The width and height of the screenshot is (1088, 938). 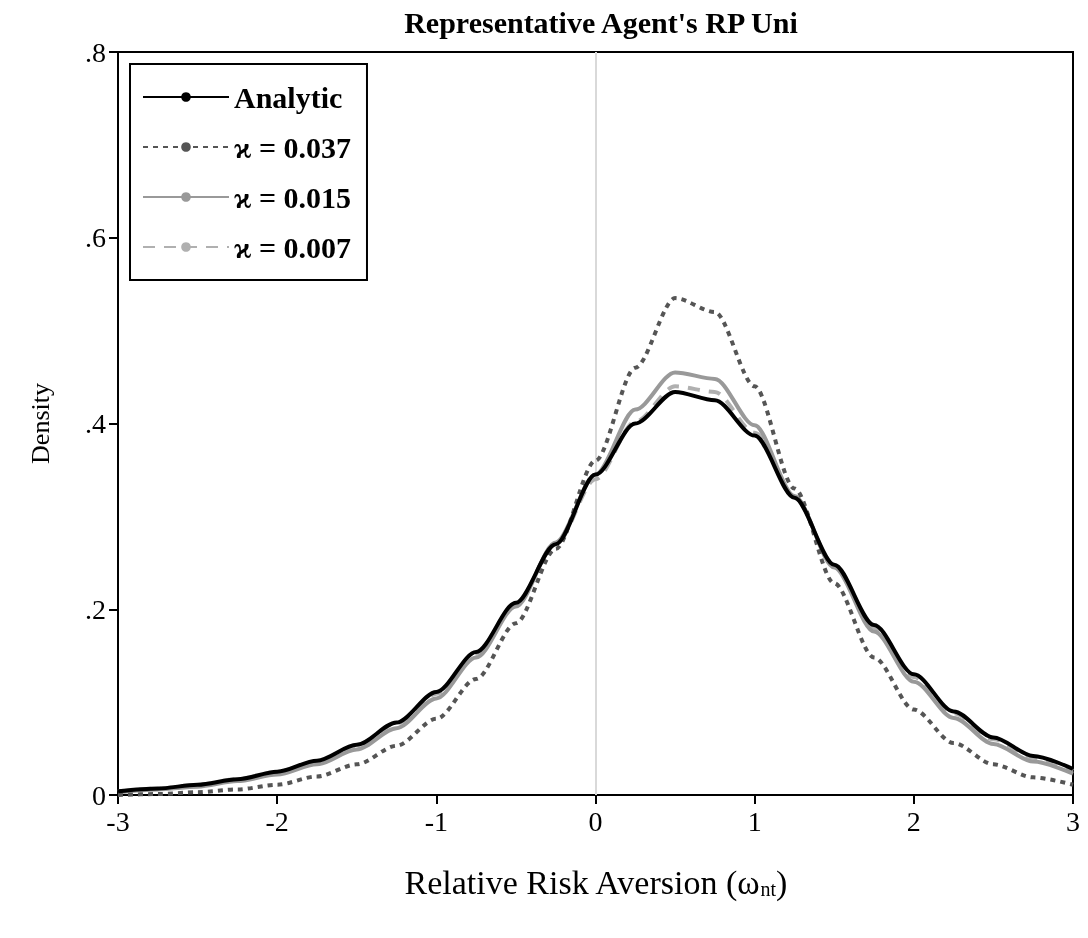 What do you see at coordinates (436, 821) in the screenshot?
I see `x-tick-label: -1` at bounding box center [436, 821].